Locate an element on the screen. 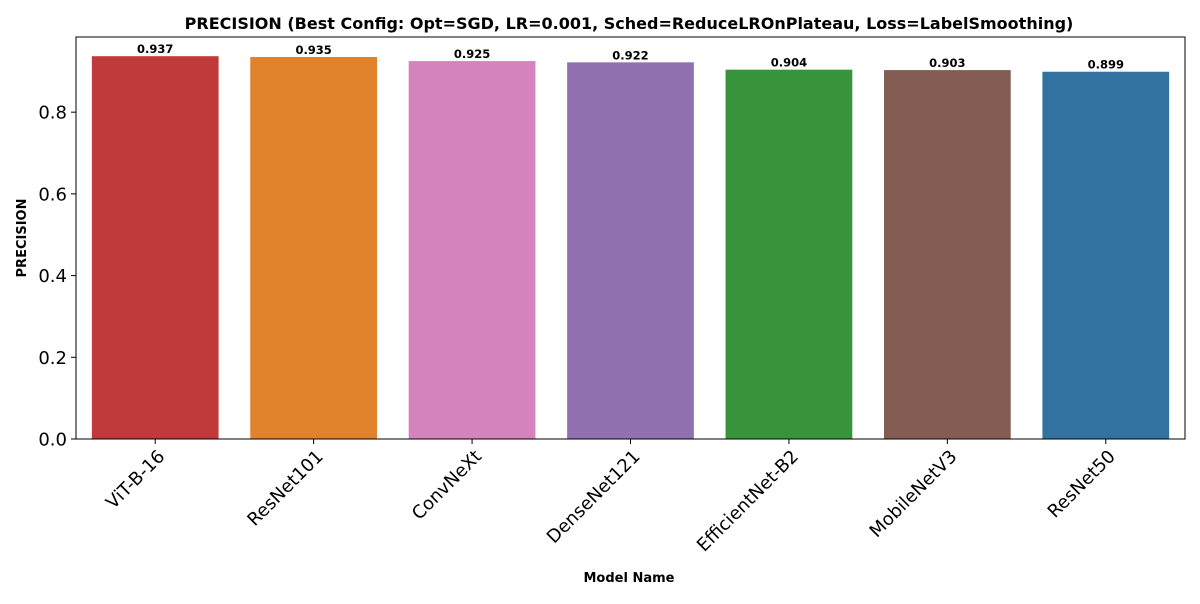 The image size is (1200, 604). y-tick-label: 0.6 is located at coordinates (52, 194).